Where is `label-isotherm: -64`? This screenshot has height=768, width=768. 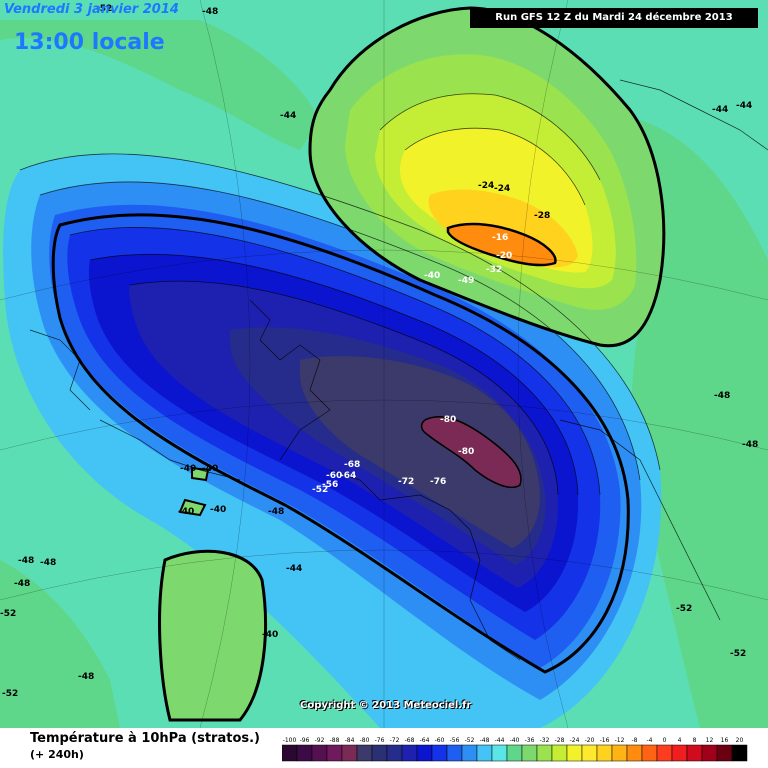 label-isotherm: -64 is located at coordinates (348, 476).